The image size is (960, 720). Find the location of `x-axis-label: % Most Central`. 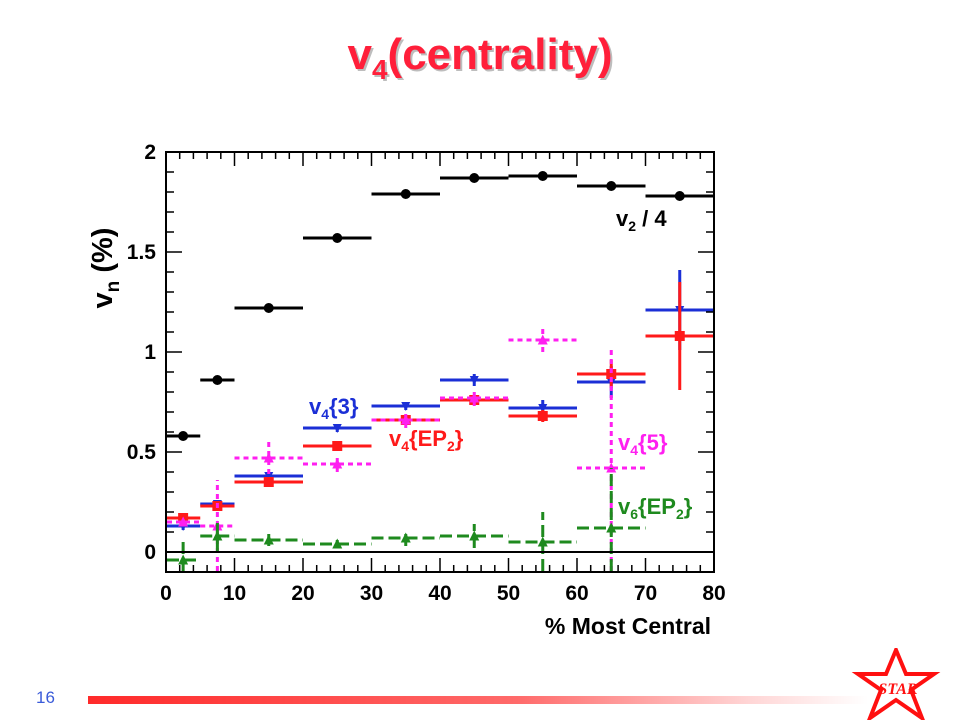

x-axis-label: % Most Central is located at coordinates (628, 626).